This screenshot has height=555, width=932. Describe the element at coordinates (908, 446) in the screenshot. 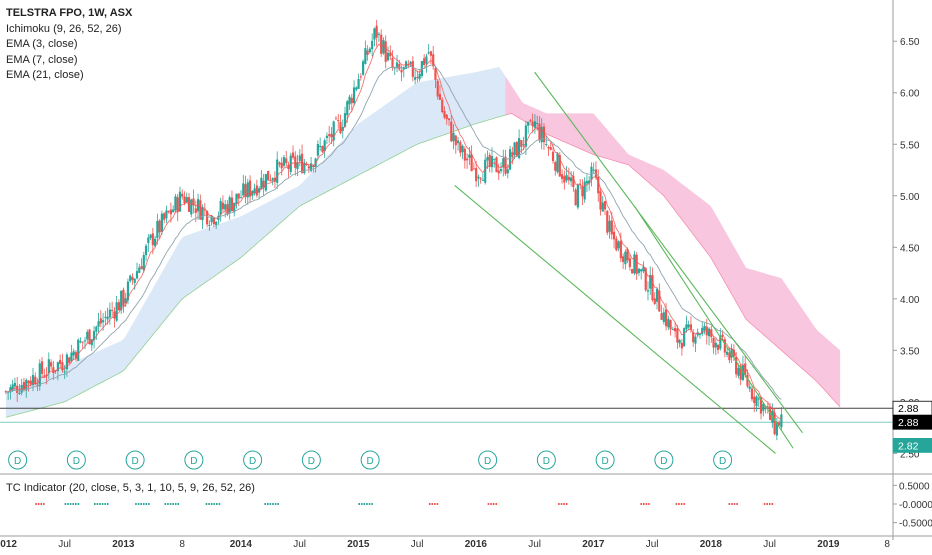

I see `price-label-c: 2.82` at that location.